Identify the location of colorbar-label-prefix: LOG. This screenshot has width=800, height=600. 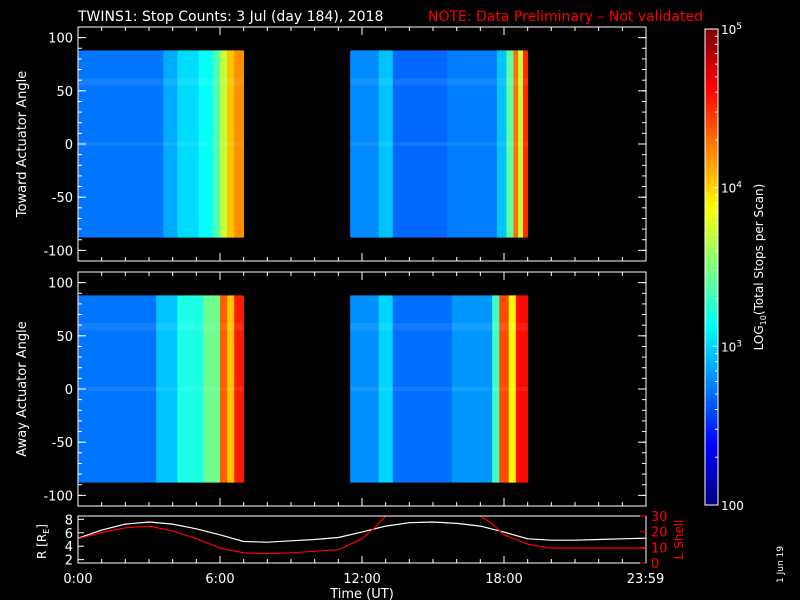
(759, 337).